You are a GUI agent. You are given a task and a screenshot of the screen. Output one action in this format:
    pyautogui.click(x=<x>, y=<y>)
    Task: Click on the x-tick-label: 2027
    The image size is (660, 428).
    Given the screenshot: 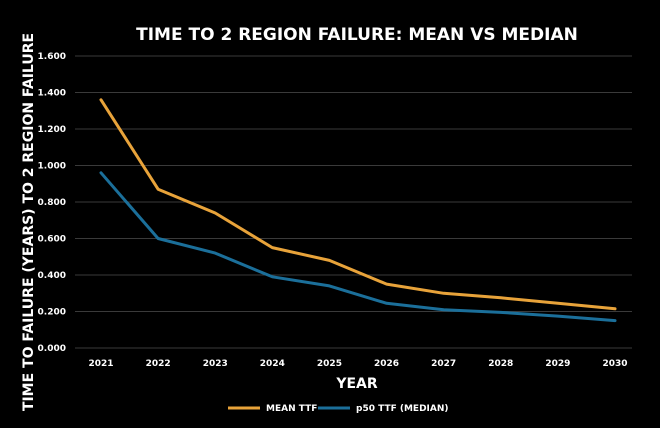 What is the action you would take?
    pyautogui.click(x=443, y=364)
    